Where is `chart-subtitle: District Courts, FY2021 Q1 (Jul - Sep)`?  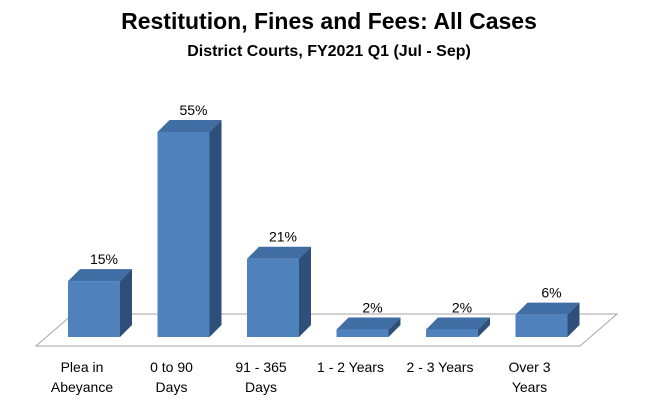
chart-subtitle: District Courts, FY2021 Q1 (Jul - Sep) is located at coordinates (329, 51).